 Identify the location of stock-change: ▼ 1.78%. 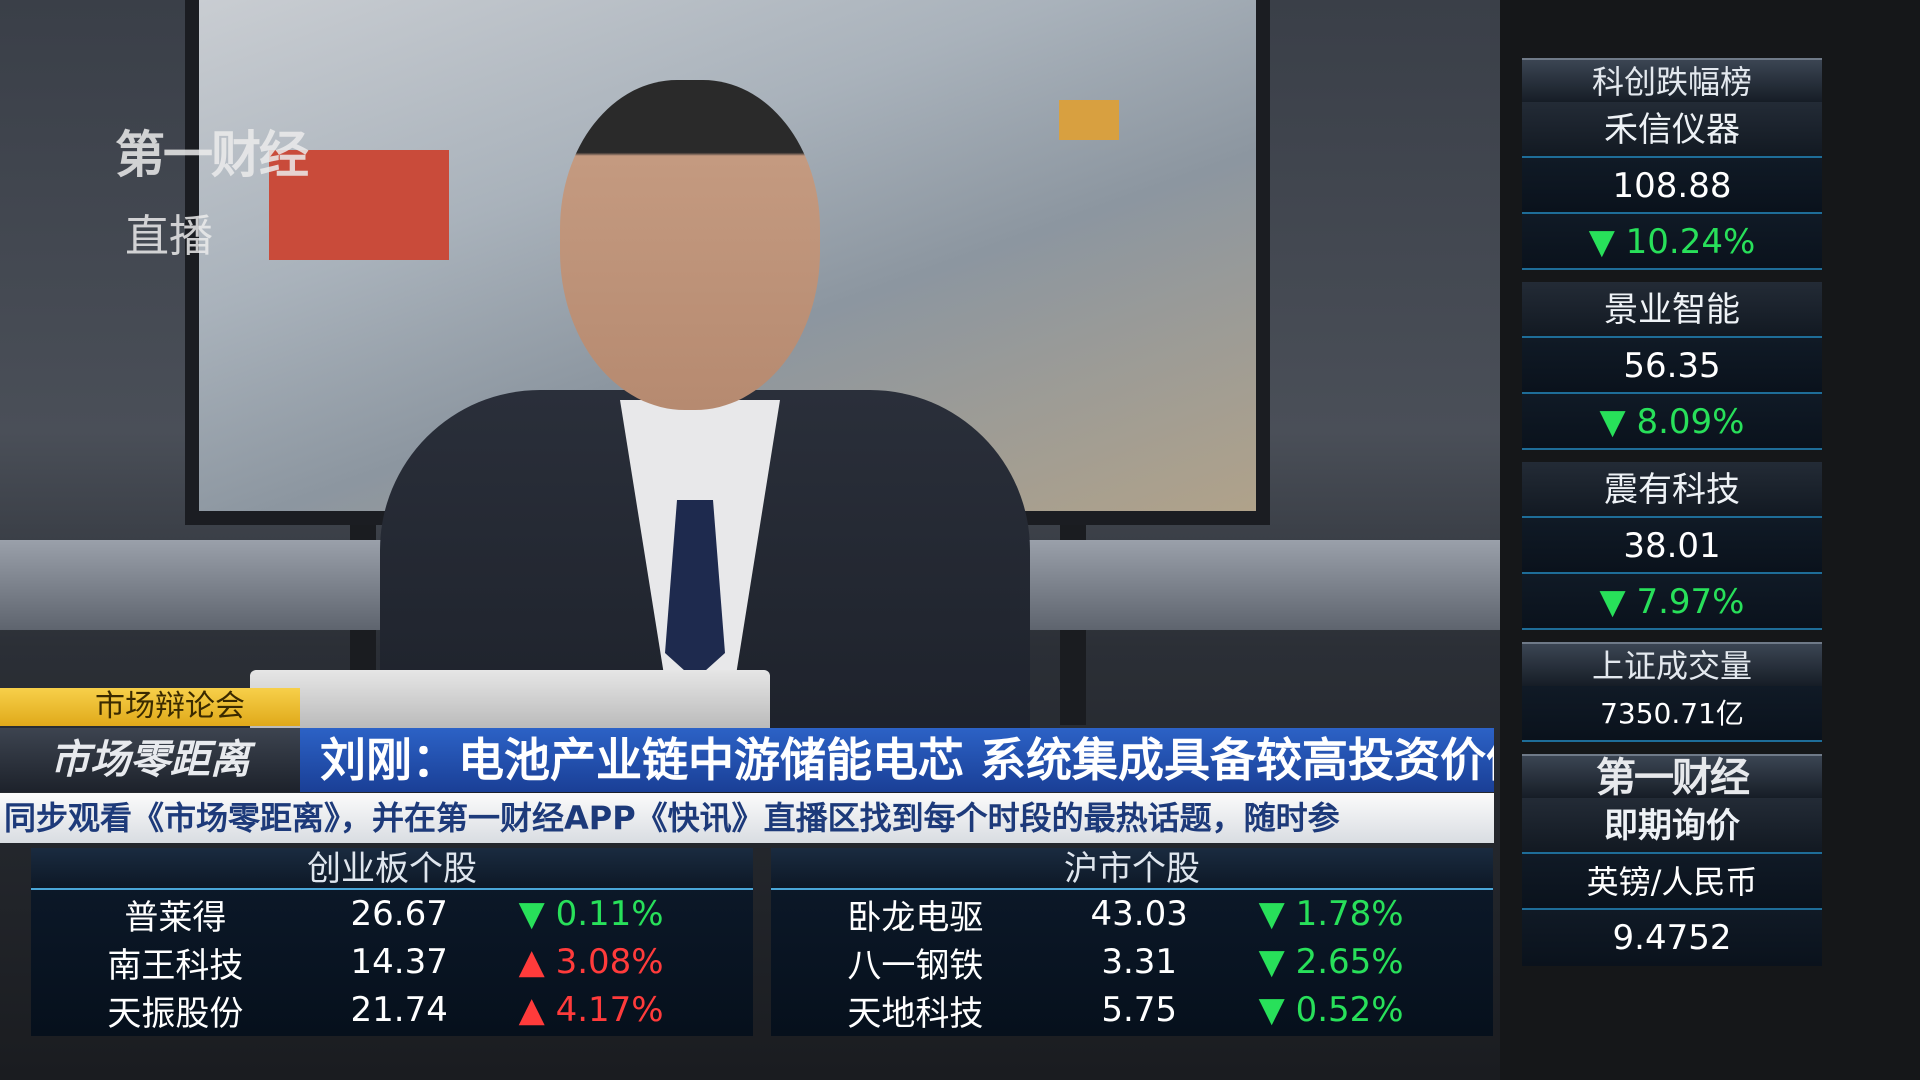
(1356, 914).